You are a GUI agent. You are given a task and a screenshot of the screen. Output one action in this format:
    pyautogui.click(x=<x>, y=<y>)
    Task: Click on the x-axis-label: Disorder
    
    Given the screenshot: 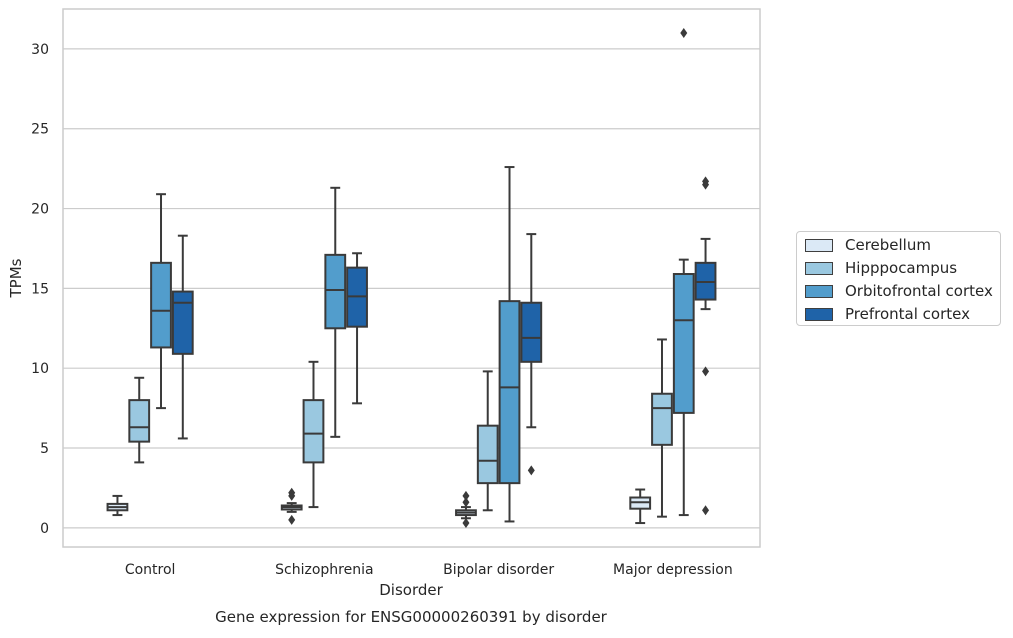 What is the action you would take?
    pyautogui.click(x=411, y=590)
    